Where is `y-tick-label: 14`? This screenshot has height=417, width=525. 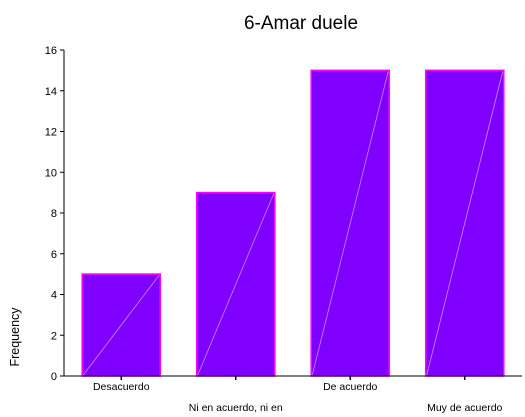 y-tick-label: 14 is located at coordinates (51, 92).